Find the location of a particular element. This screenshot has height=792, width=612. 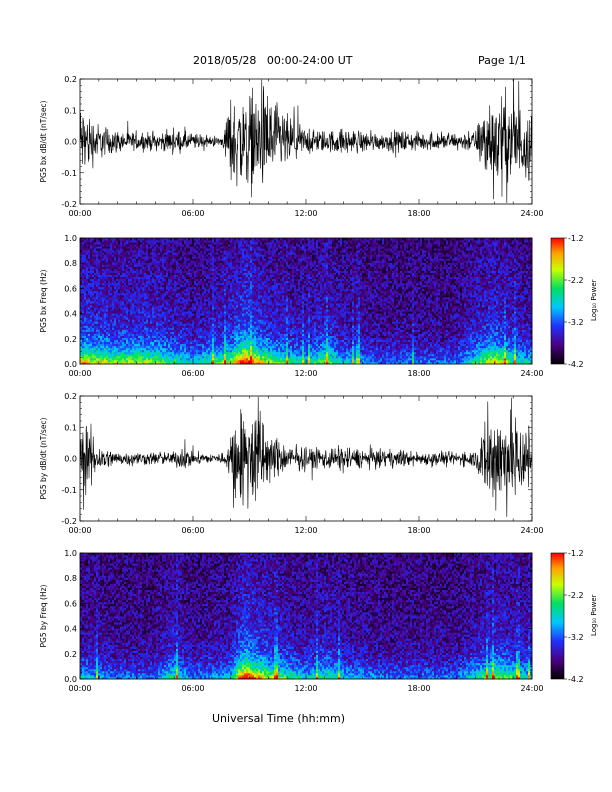

x-axis-label: Universal Time (hh:mm) is located at coordinates (278, 718).